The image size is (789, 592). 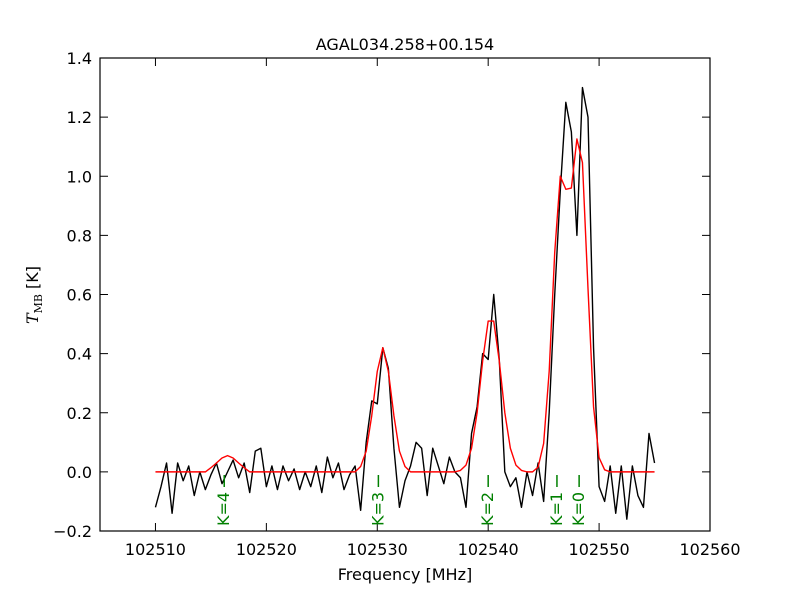 What do you see at coordinates (266, 549) in the screenshot?
I see `x-tick-label: 102520` at bounding box center [266, 549].